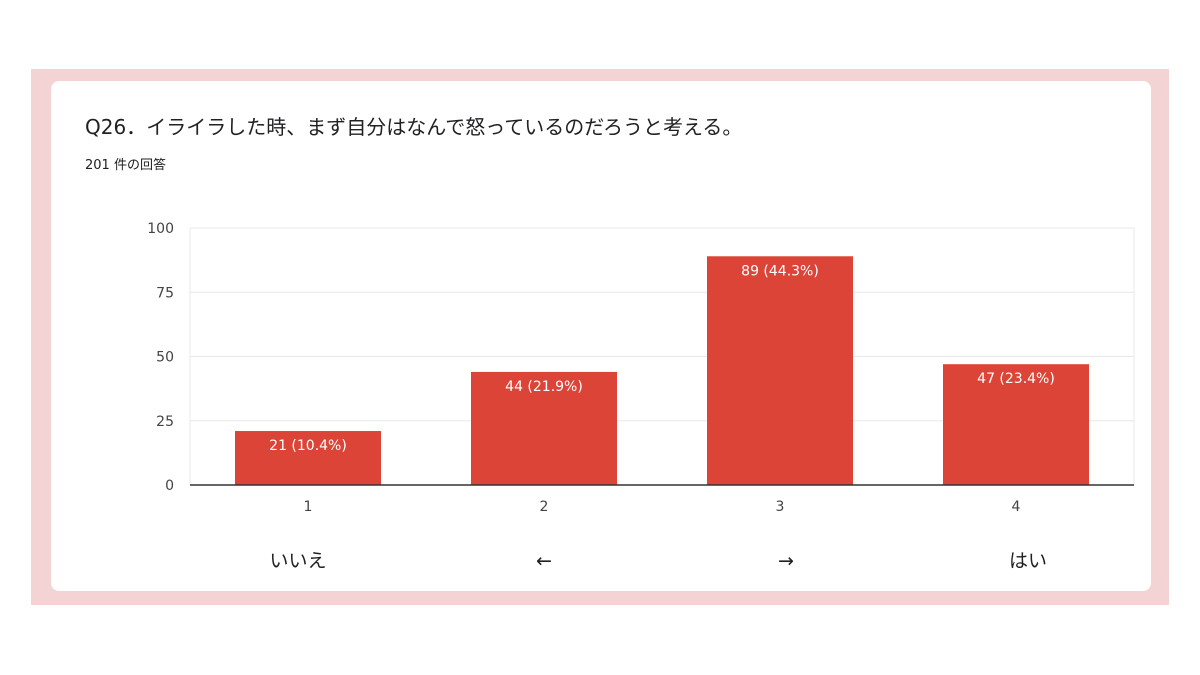 The width and height of the screenshot is (1200, 675). Describe the element at coordinates (1016, 507) in the screenshot. I see `x-tick-label: 4` at that location.